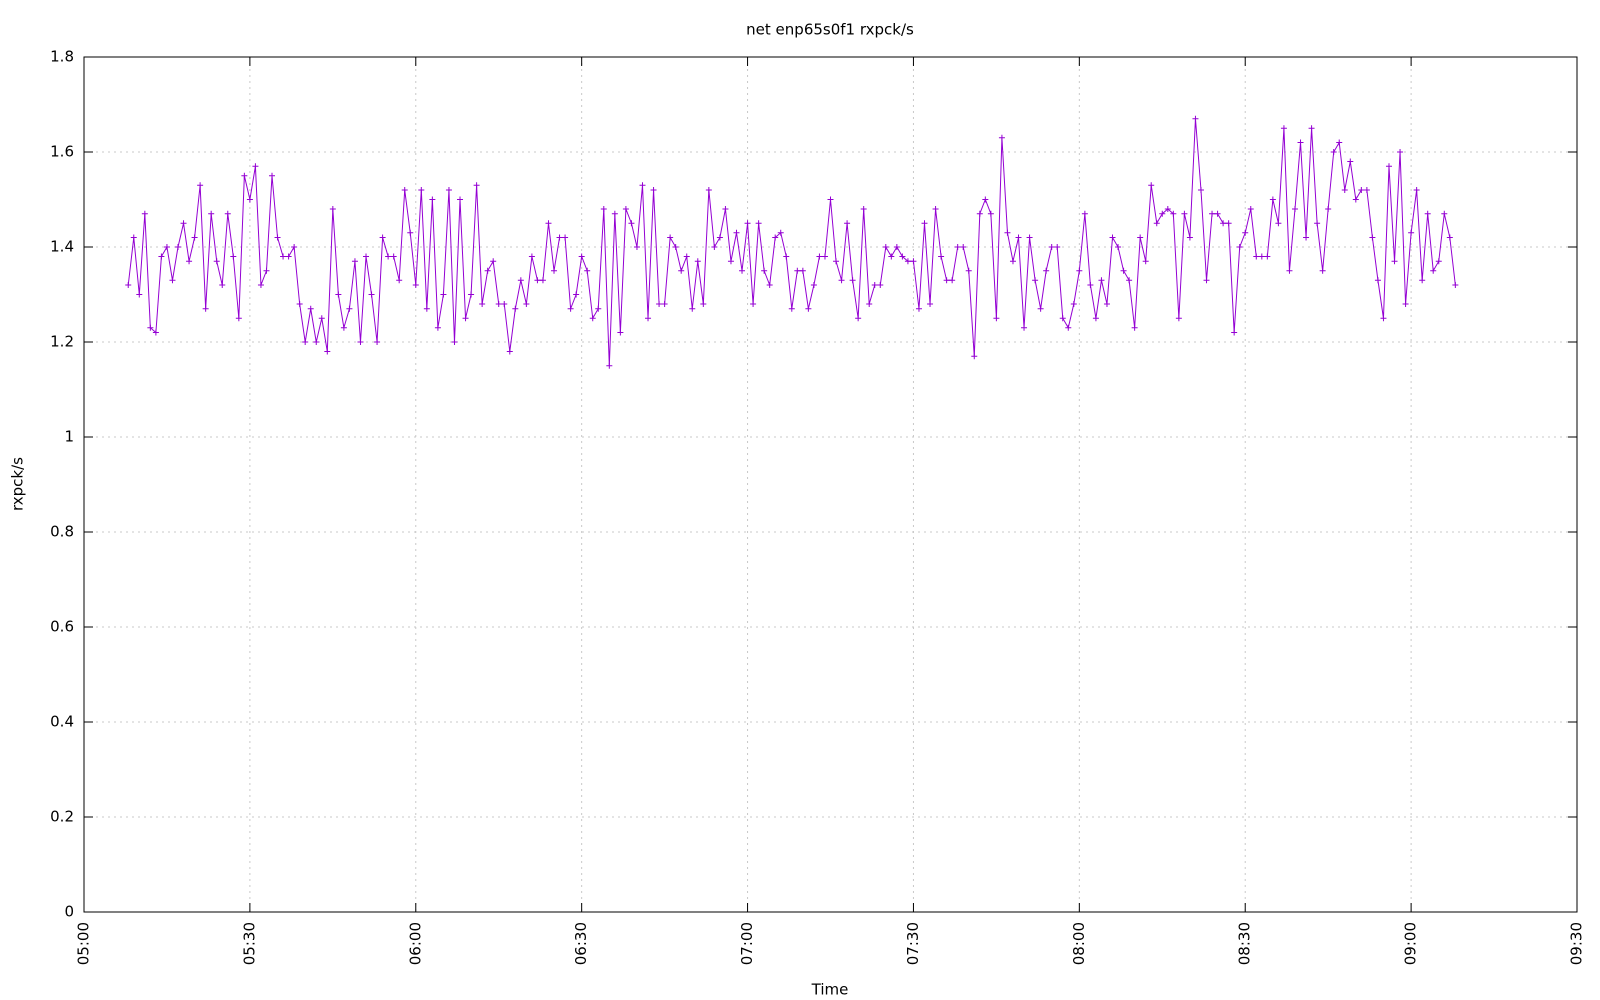 The height and width of the screenshot is (1000, 1600). Describe the element at coordinates (62, 152) in the screenshot. I see `y-tick-label: 1.6` at that location.